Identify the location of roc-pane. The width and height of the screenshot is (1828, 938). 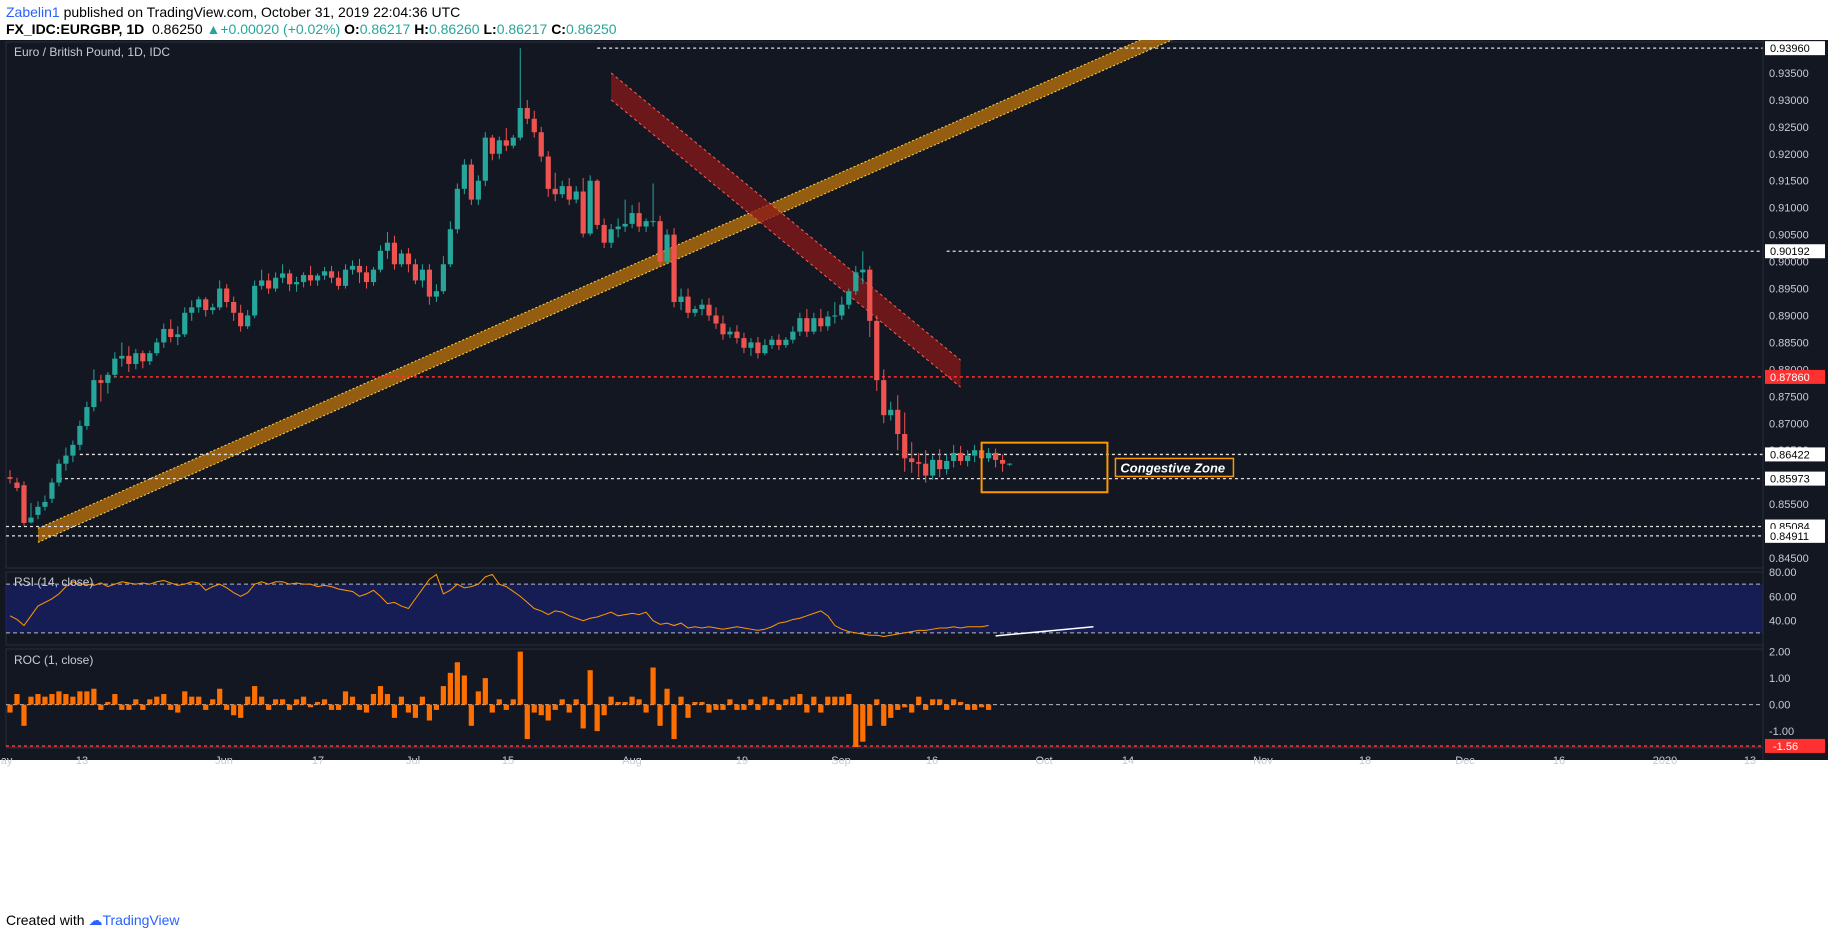
(884, 698).